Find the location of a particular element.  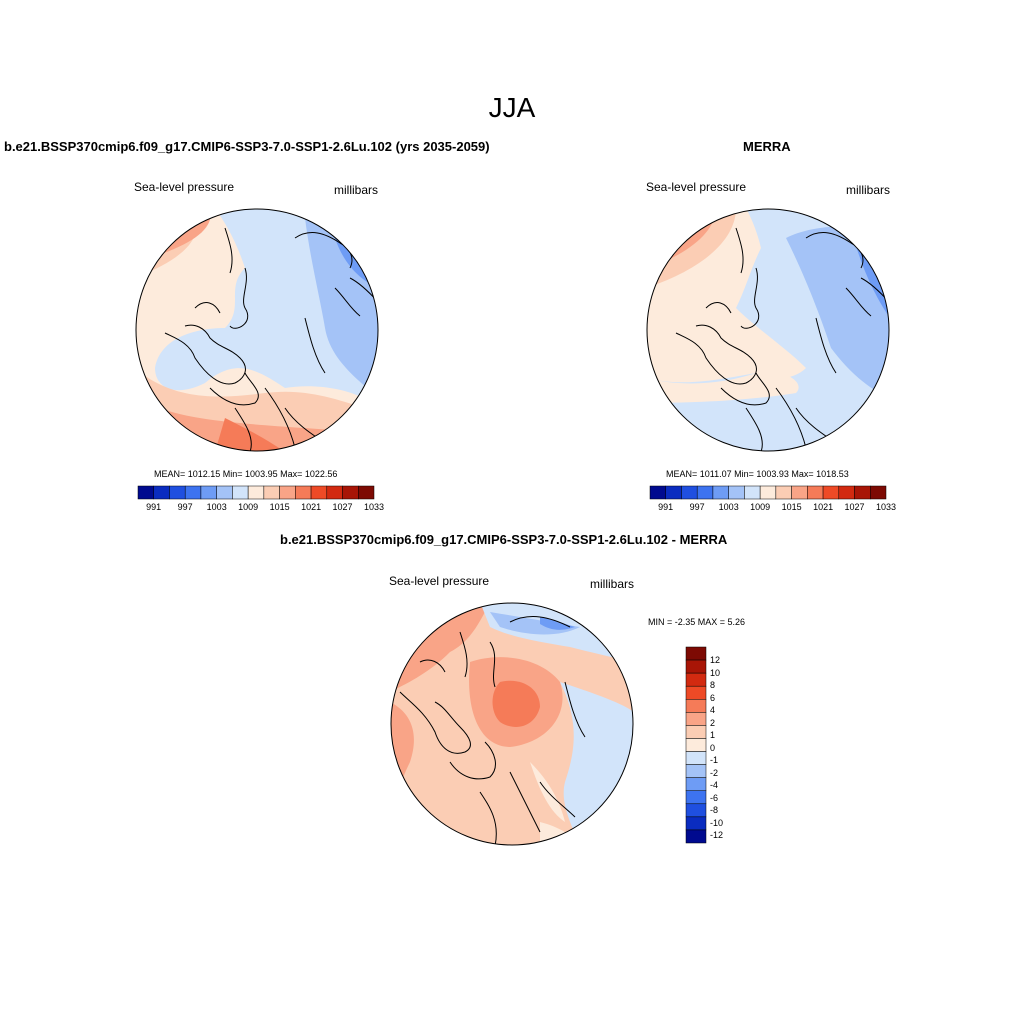

figure-title: JJA is located at coordinates (512, 107).